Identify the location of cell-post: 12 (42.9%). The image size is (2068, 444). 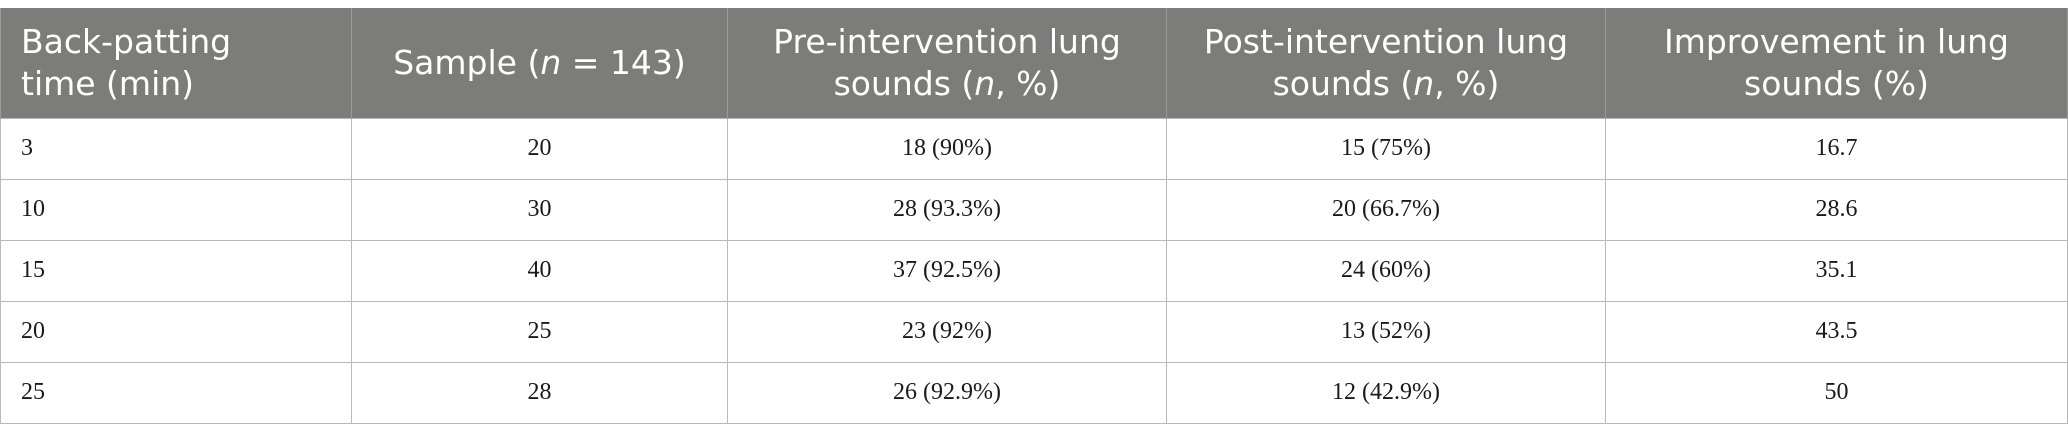
(1386, 392).